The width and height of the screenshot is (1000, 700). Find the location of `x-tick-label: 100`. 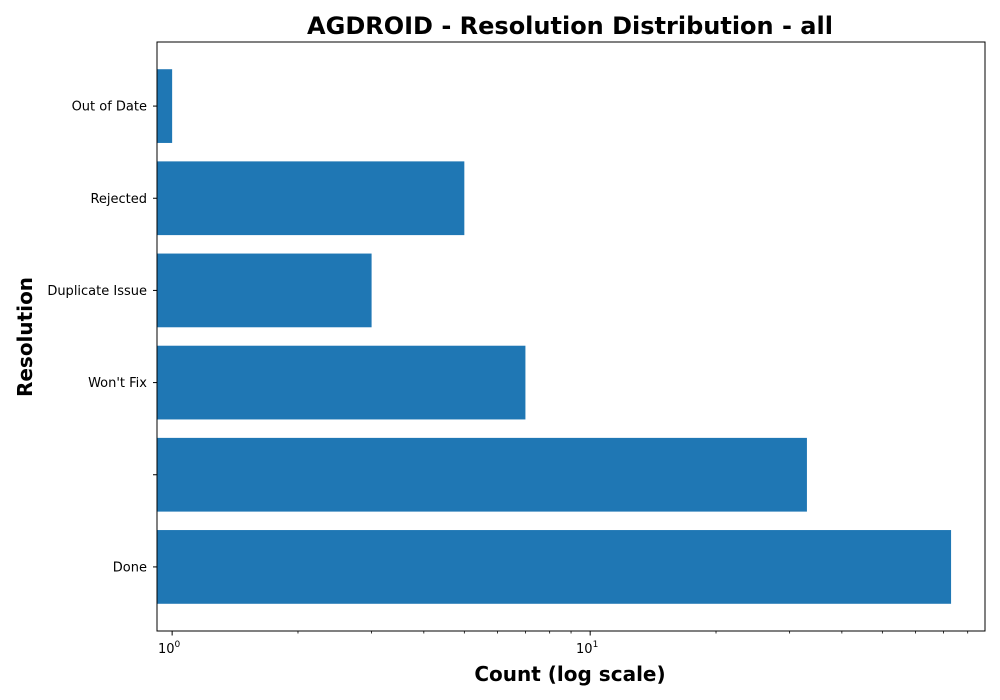

x-tick-label: 100 is located at coordinates (169, 648).